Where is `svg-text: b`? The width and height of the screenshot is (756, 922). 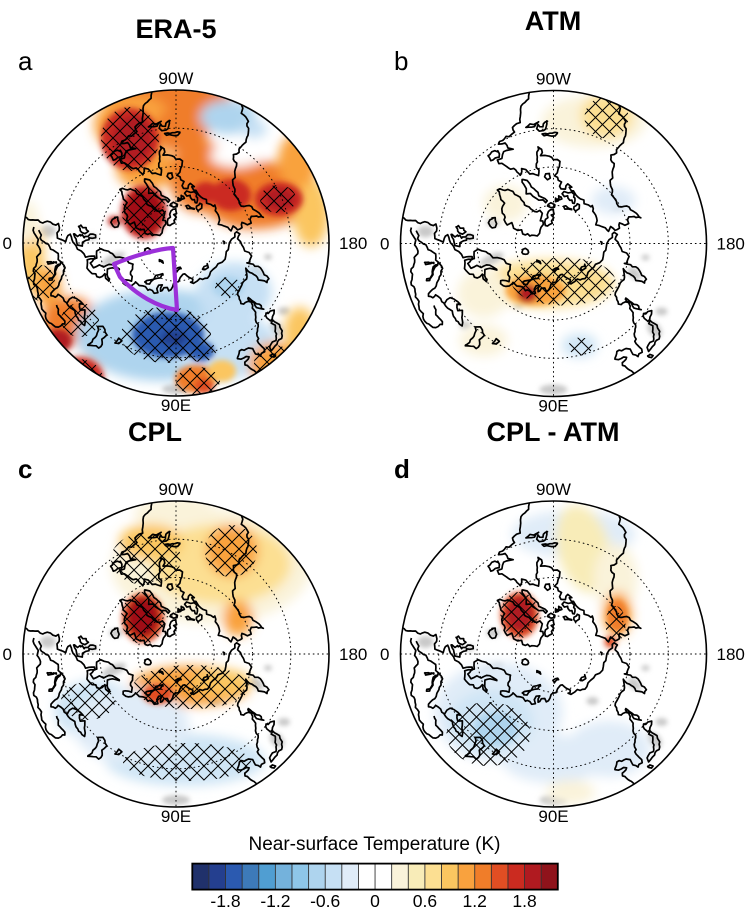 svg-text: b is located at coordinates (401, 61).